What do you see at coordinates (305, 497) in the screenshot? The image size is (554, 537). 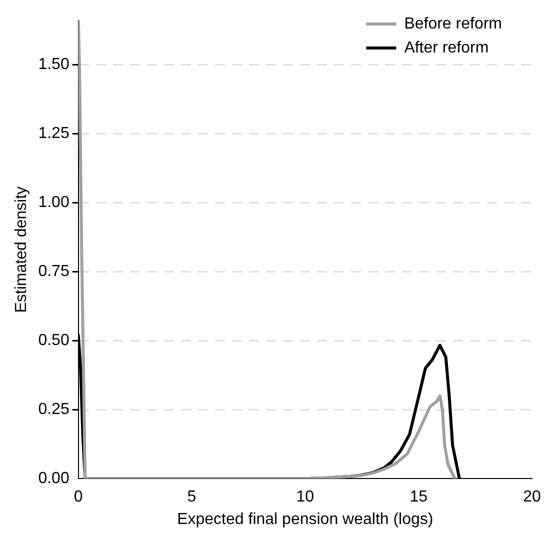 I see `x-tick-label: 10` at bounding box center [305, 497].